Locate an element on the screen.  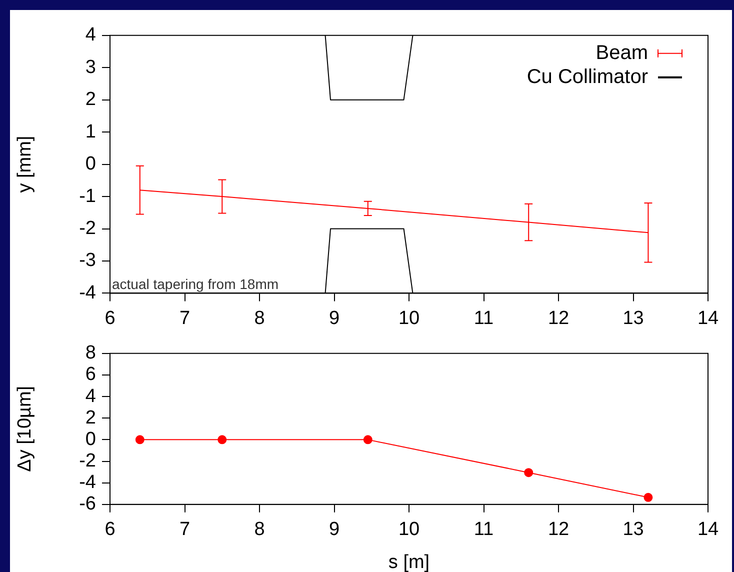
y-axis-title: y [mm] is located at coordinates (25, 164).